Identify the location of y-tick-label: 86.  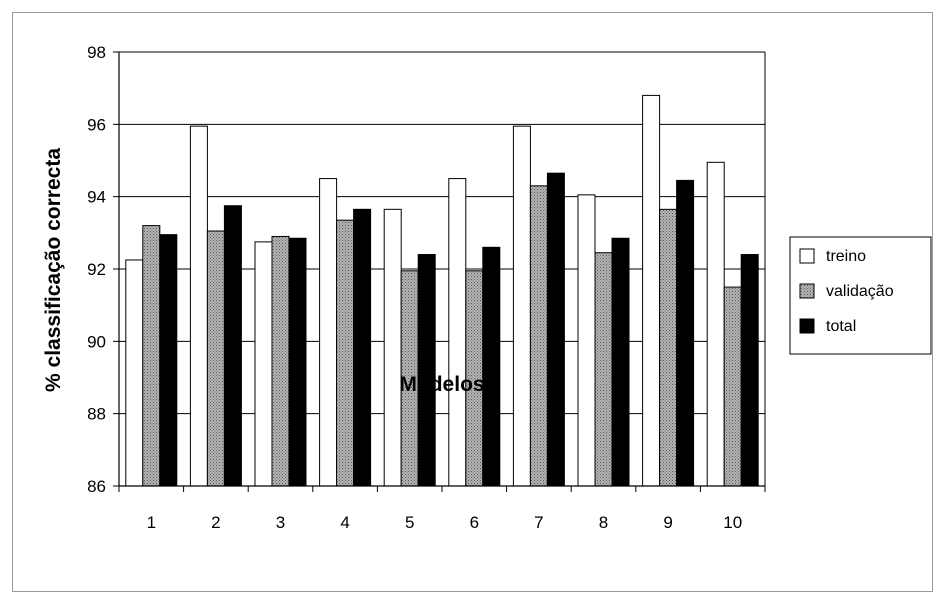
(96, 486).